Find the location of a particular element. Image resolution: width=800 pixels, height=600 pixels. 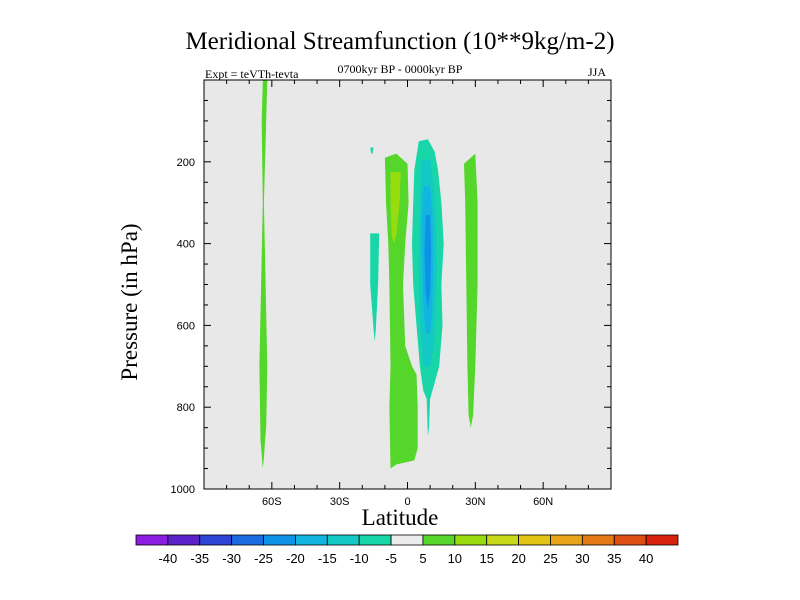

colorbar-label: 35 is located at coordinates (614, 558).